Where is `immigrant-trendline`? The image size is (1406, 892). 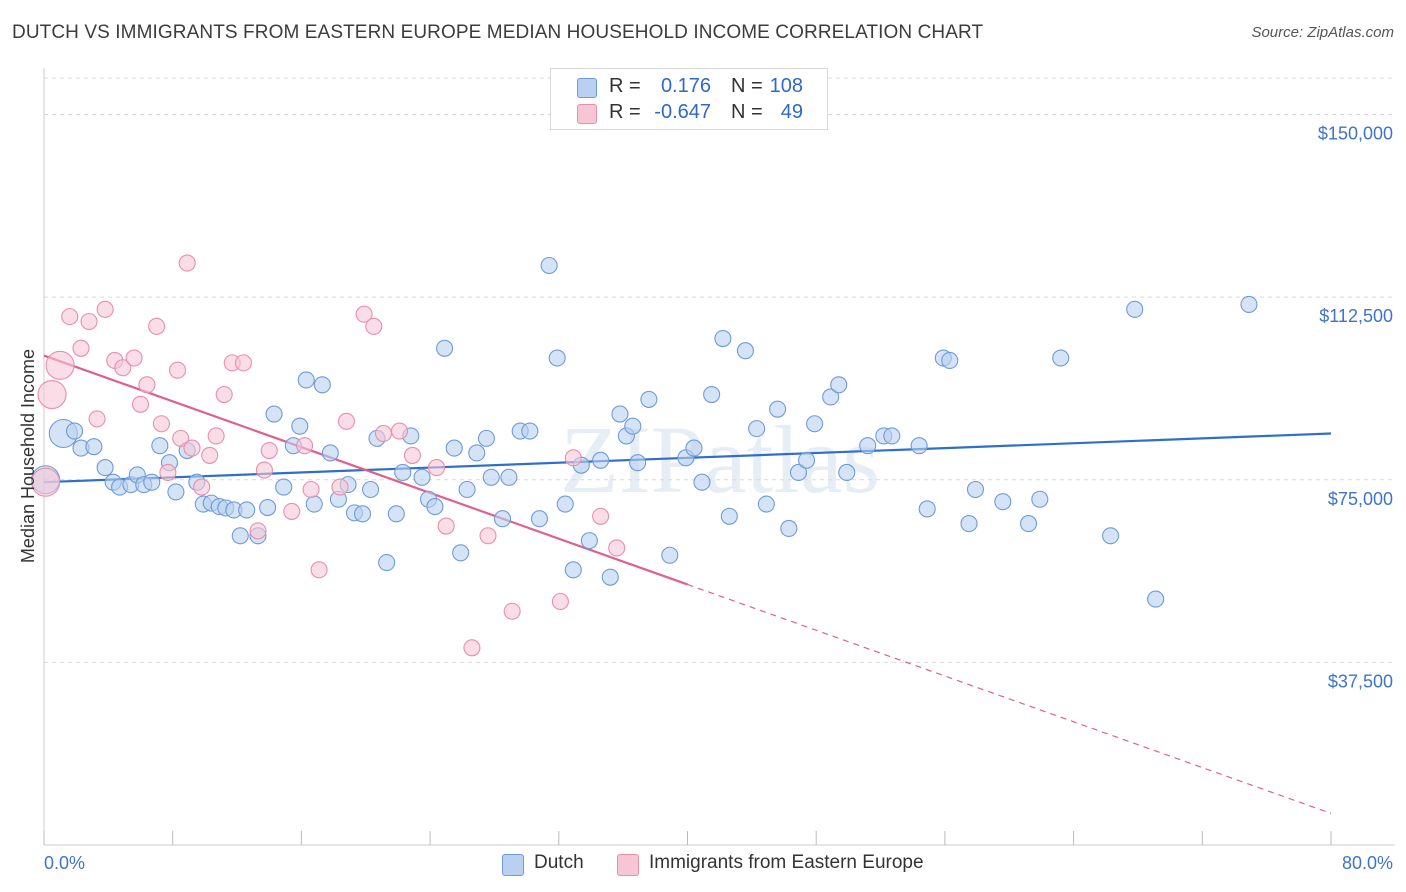
immigrant-trendline is located at coordinates (365, 470).